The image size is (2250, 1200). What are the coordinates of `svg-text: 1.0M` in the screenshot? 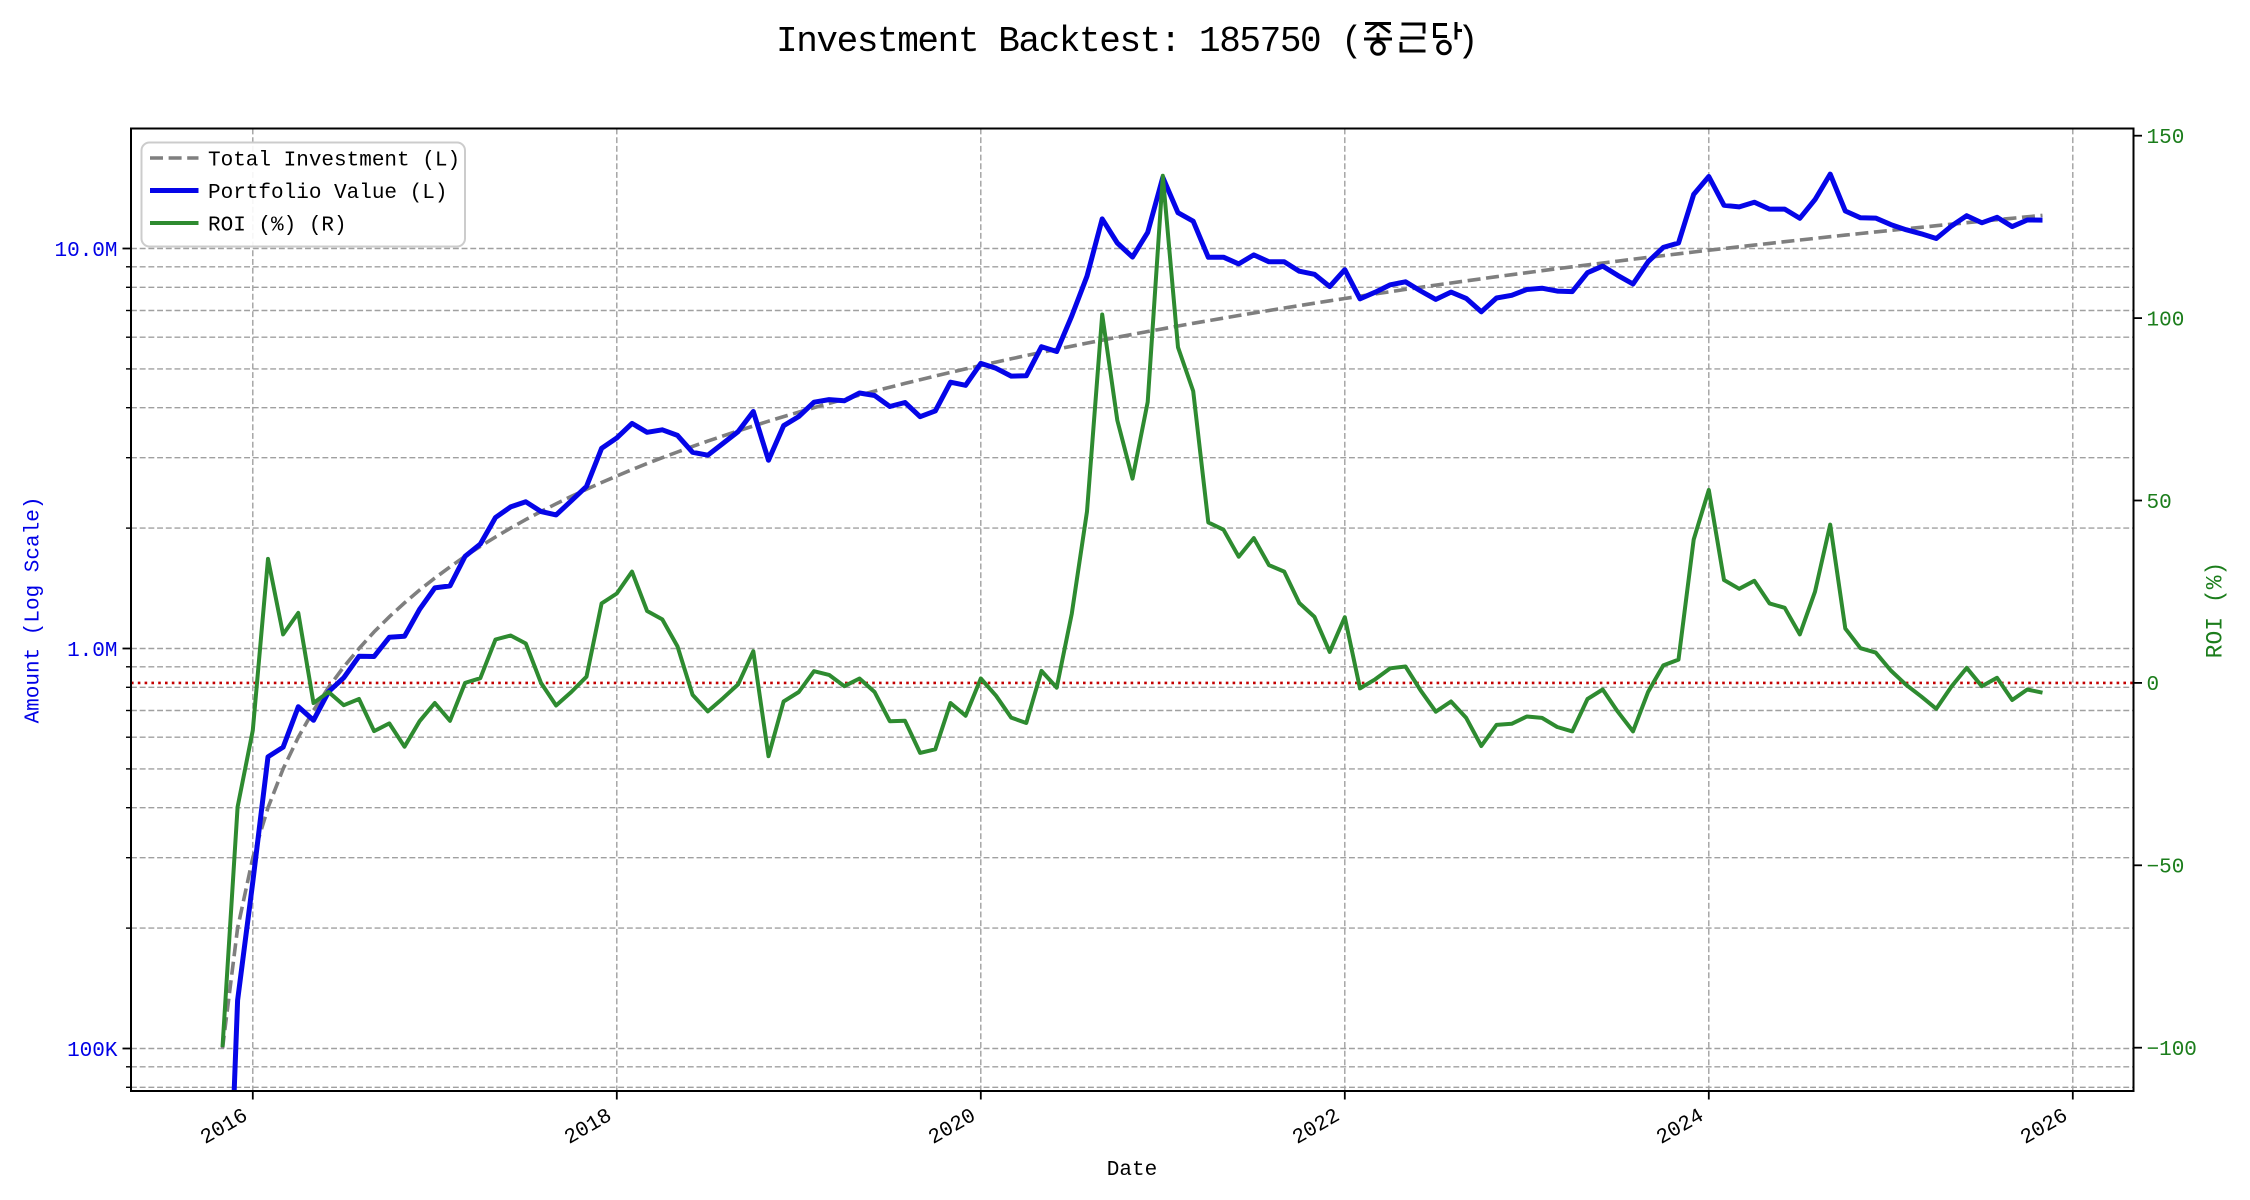 It's located at (92, 651).